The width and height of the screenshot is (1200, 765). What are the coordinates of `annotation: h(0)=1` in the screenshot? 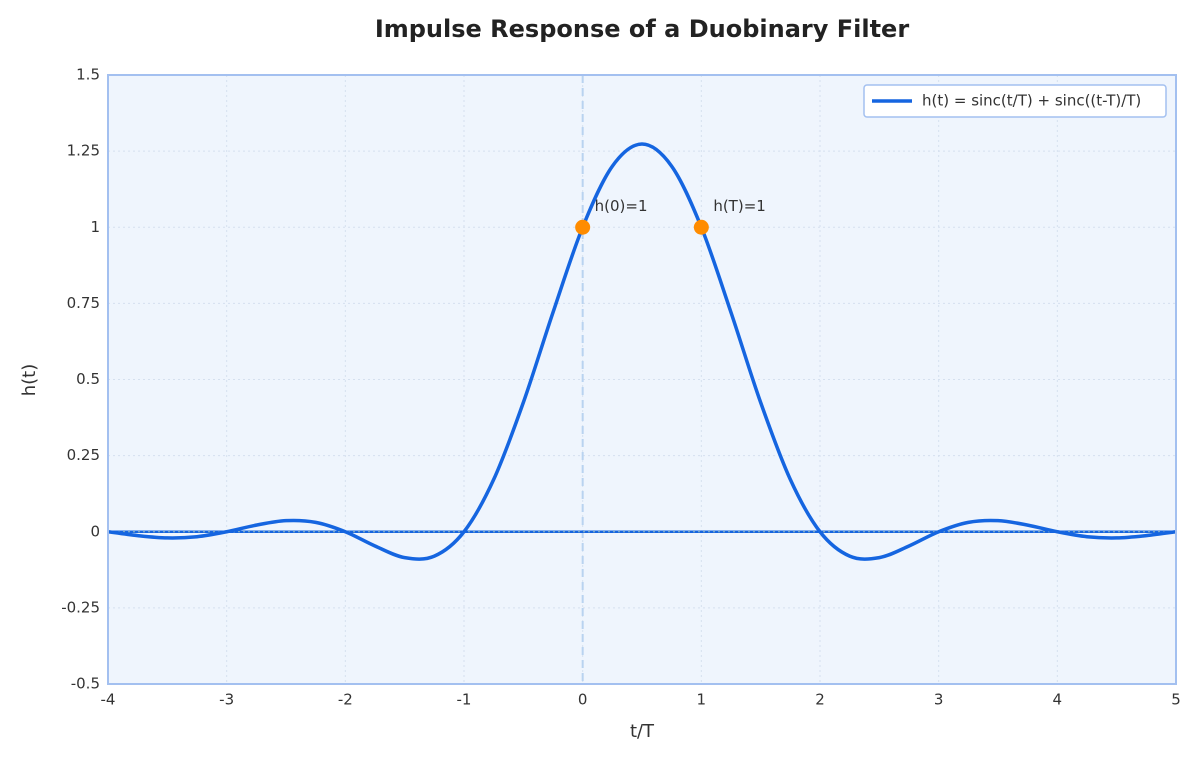 It's located at (621, 206).